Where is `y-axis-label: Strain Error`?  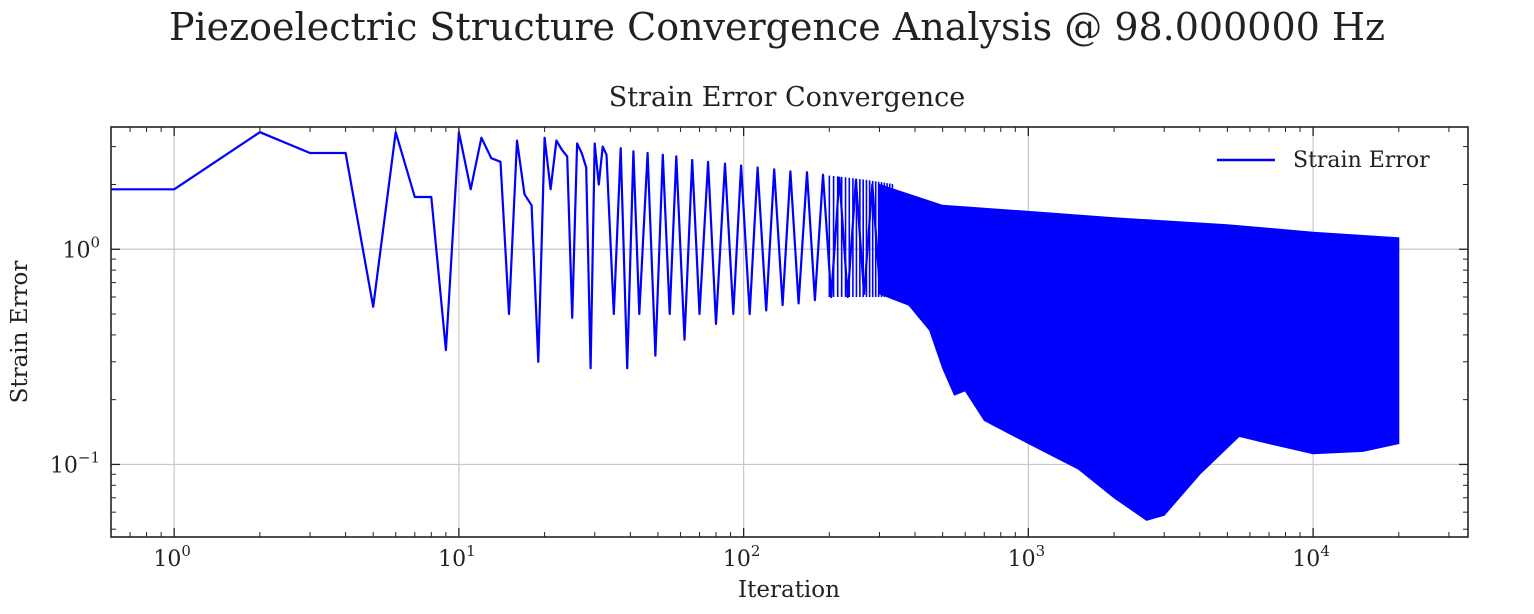
y-axis-label: Strain Error is located at coordinates (20, 332).